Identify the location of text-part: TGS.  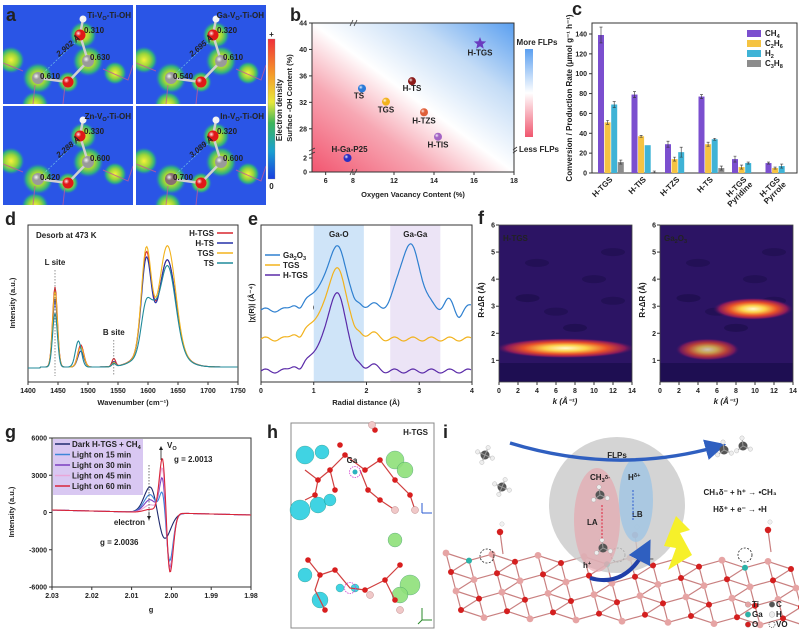
(291, 265).